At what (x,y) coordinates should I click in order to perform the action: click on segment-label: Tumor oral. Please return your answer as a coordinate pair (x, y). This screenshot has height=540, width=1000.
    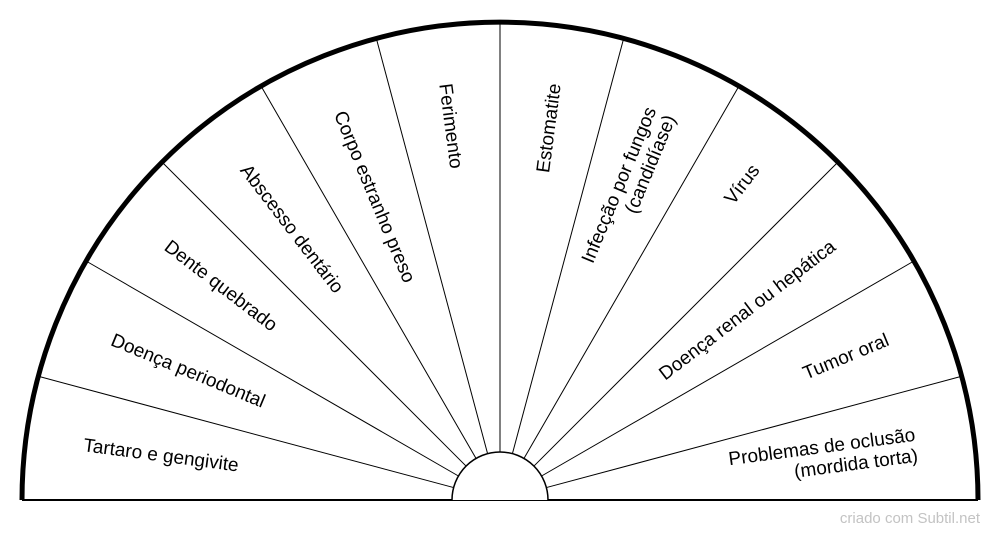
    Looking at the image, I should click on (846, 357).